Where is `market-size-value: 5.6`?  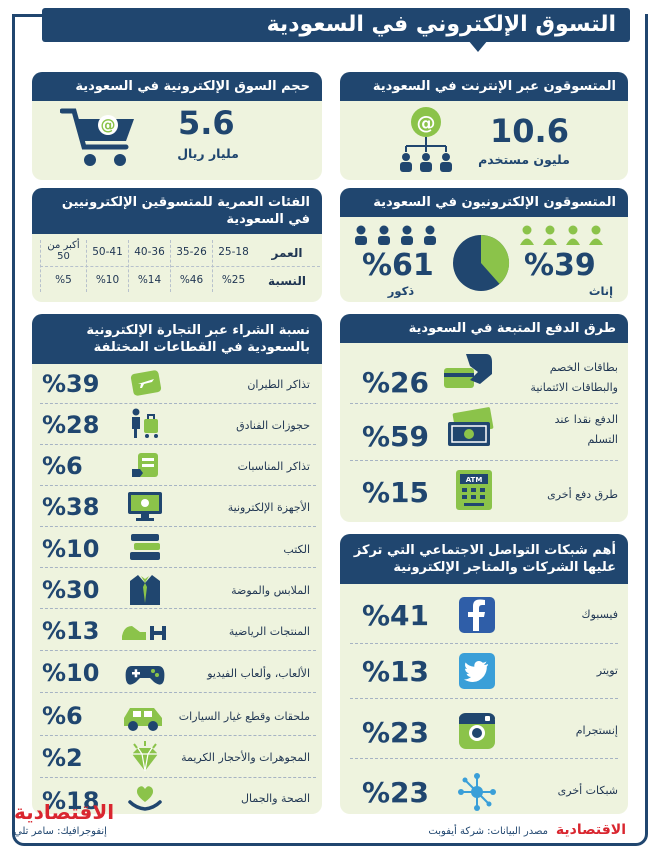 market-size-value: 5.6 is located at coordinates (206, 123).